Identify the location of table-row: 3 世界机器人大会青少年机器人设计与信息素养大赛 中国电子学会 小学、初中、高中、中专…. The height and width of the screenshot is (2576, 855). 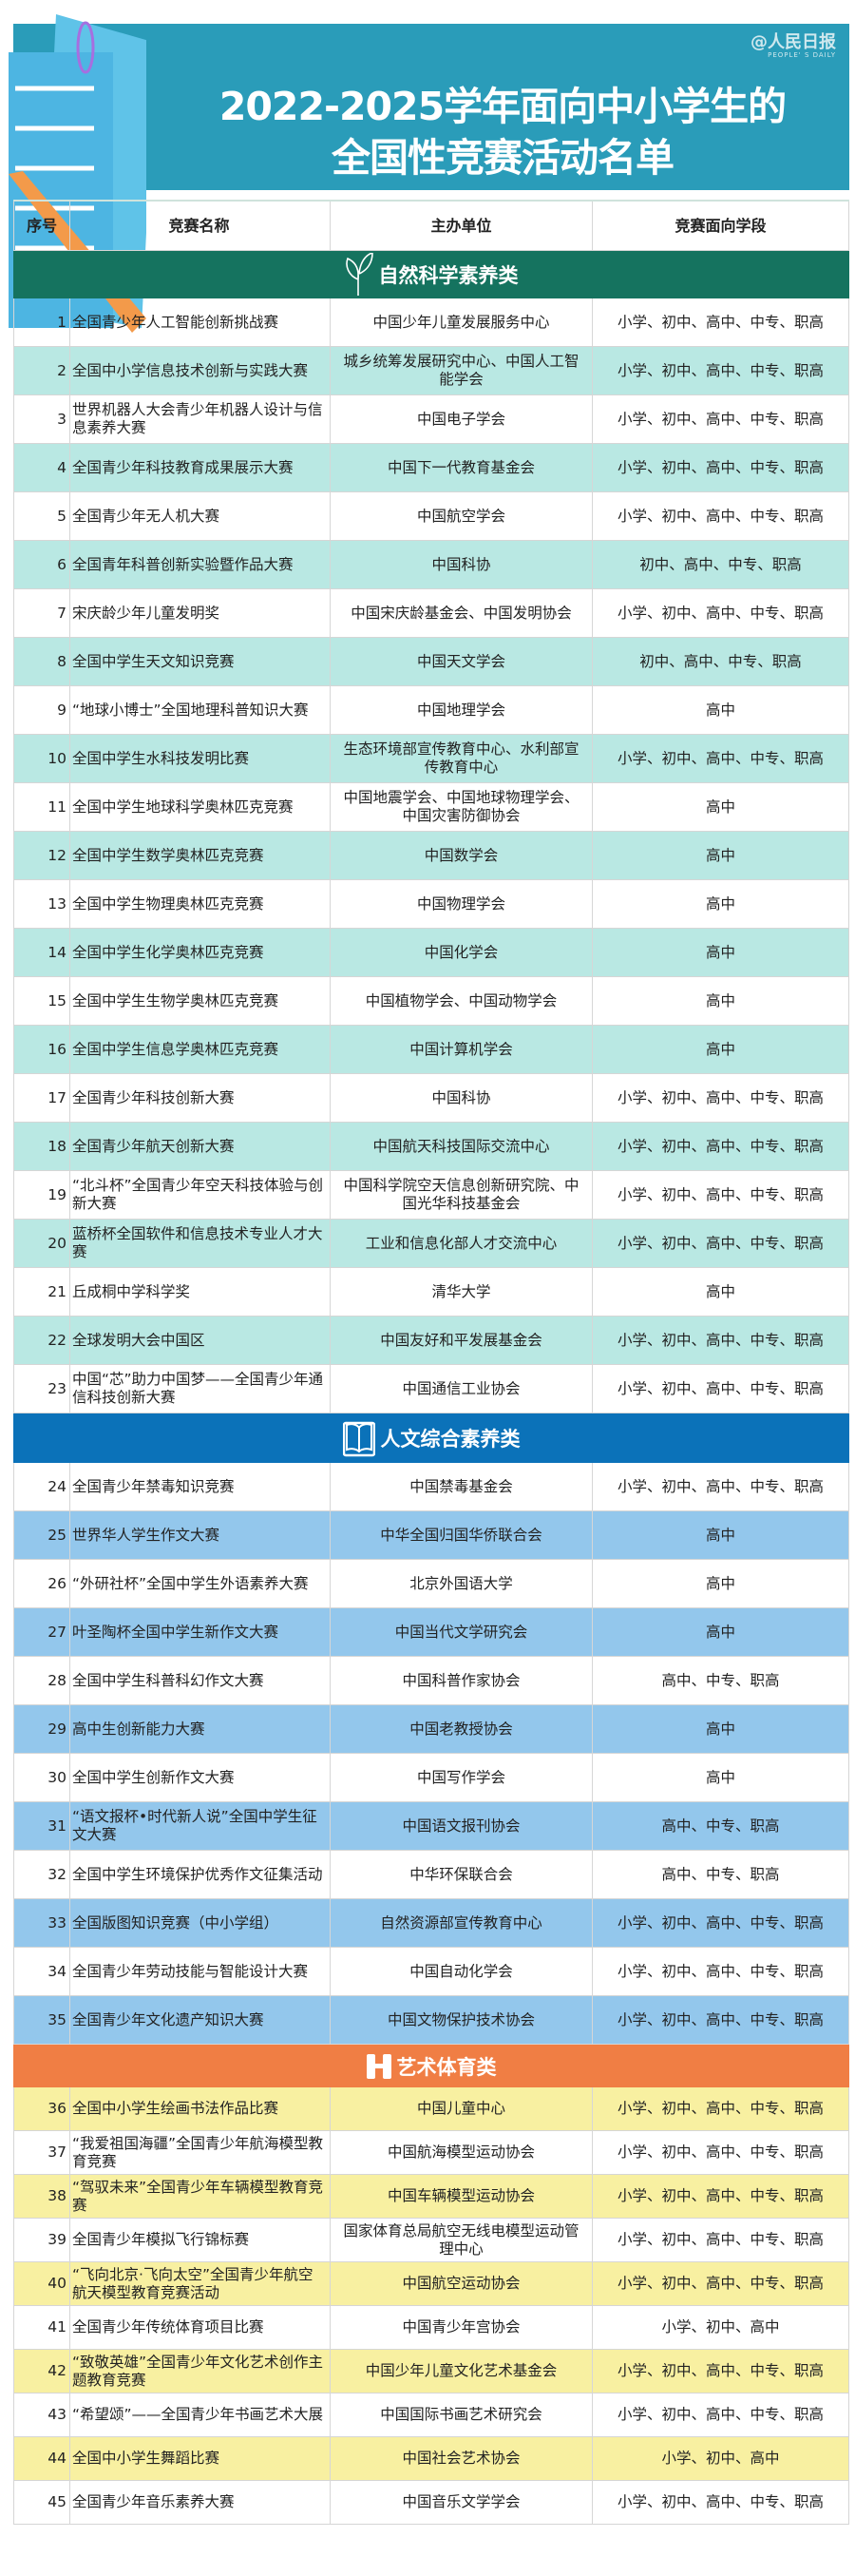
(431, 419).